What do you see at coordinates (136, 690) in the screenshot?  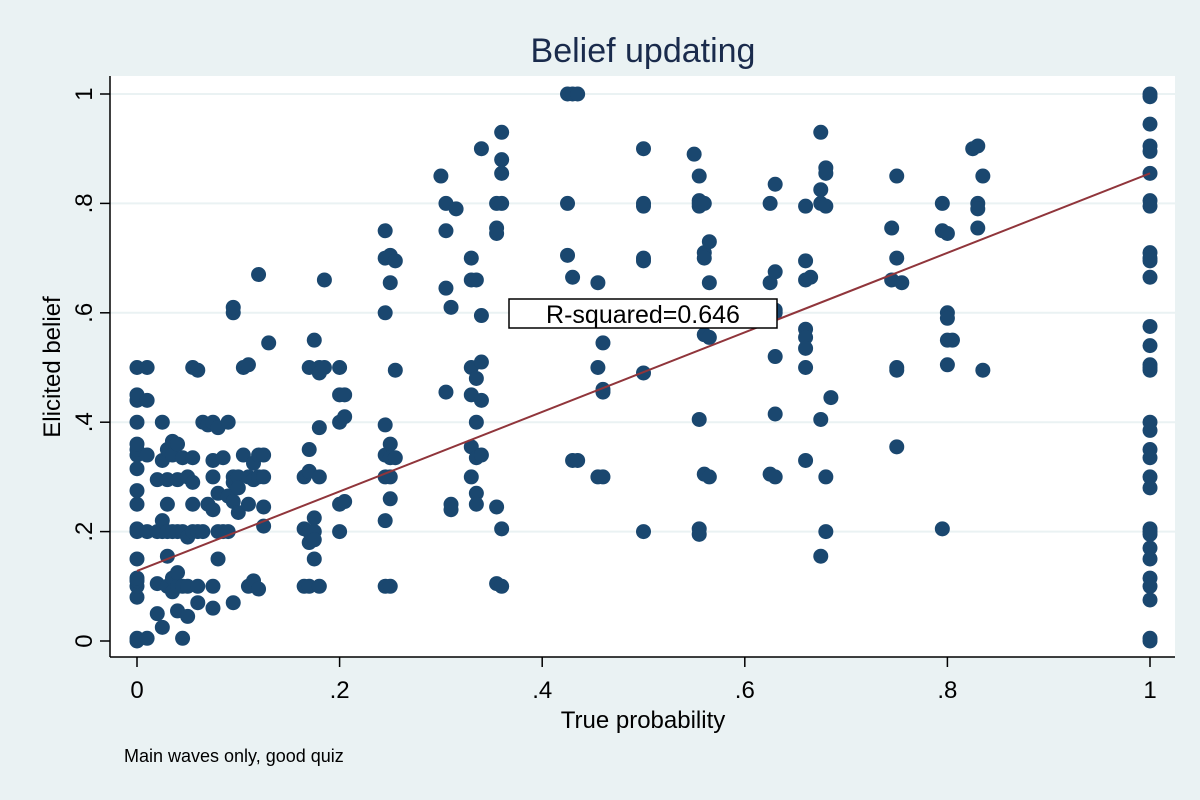 I see `x-tick-label: 0` at bounding box center [136, 690].